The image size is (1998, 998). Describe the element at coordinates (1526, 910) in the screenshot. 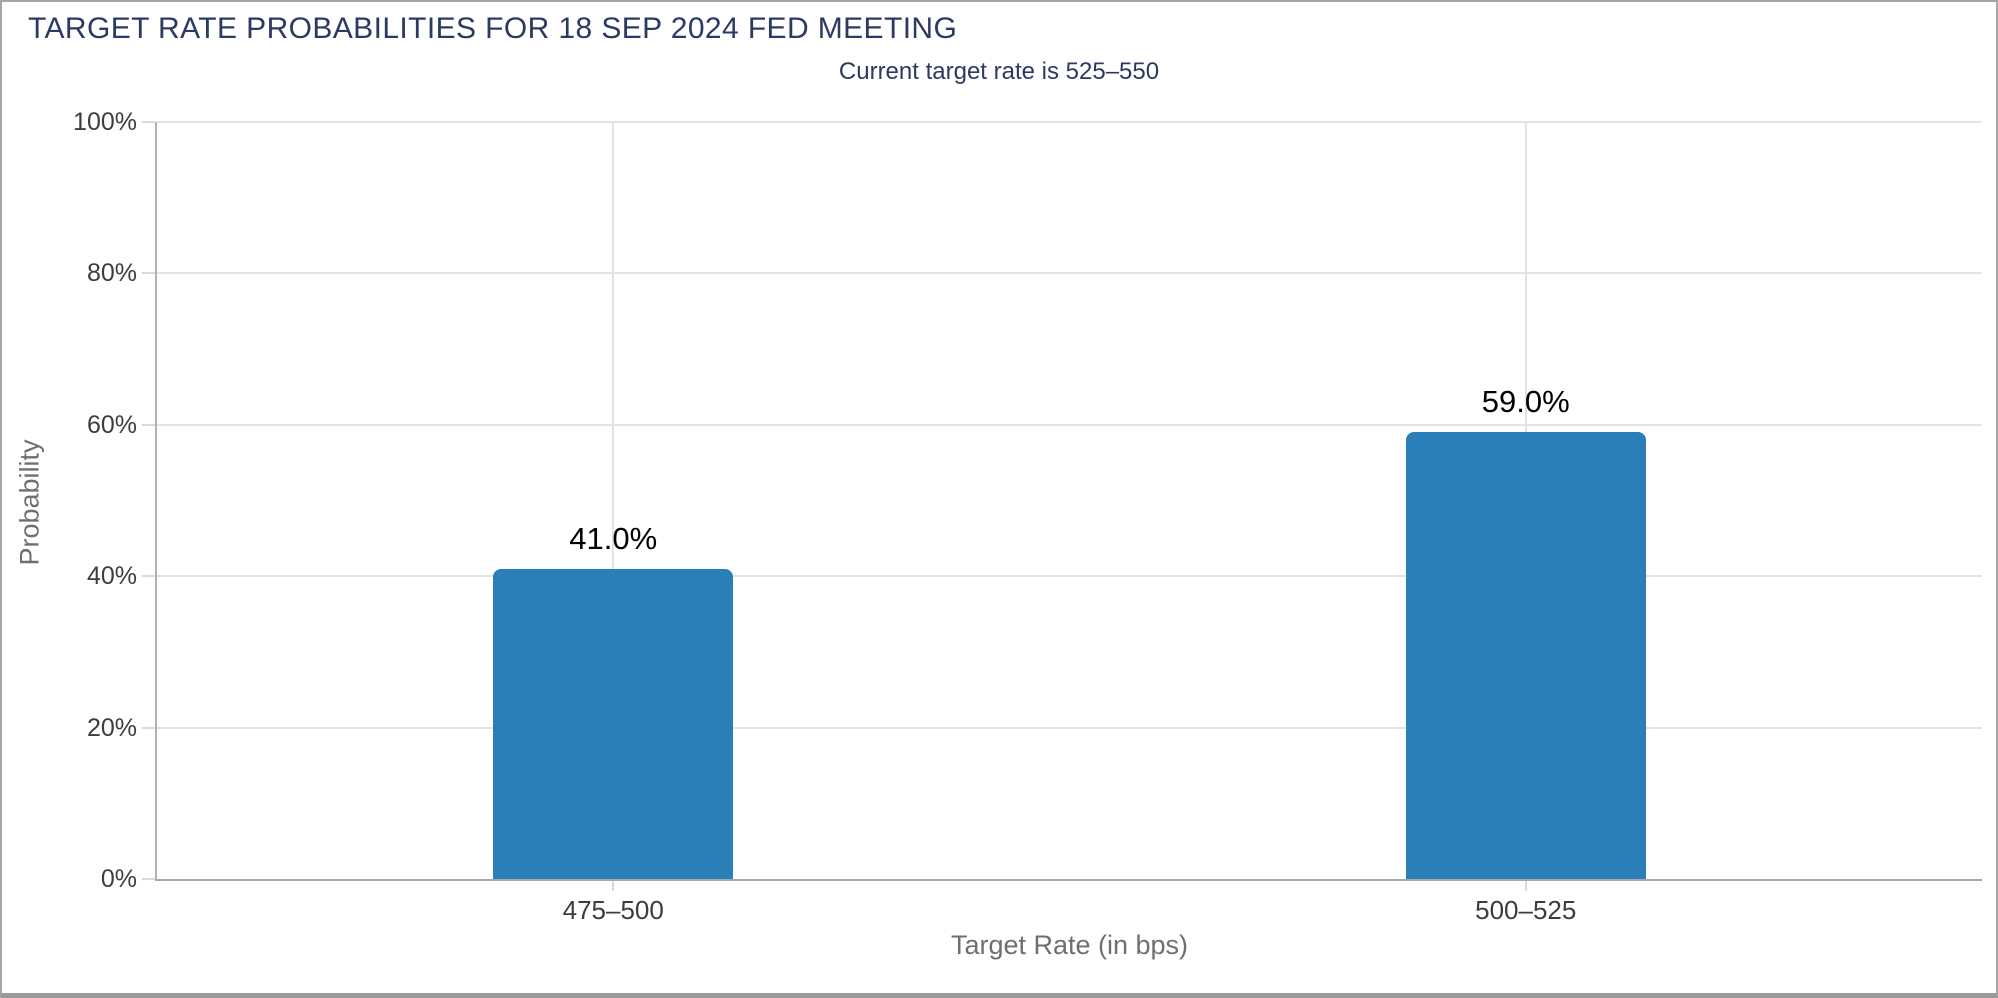

I see `x-category-label: 500–525` at that location.